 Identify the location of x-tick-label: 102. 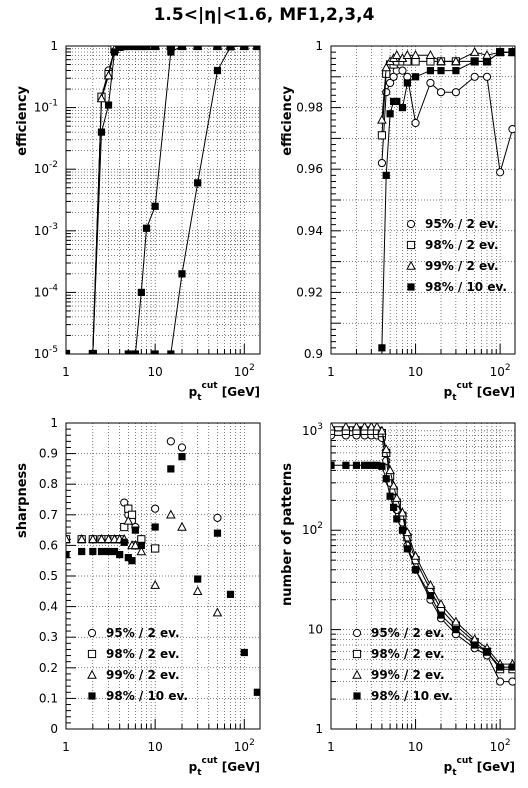
(244, 371).